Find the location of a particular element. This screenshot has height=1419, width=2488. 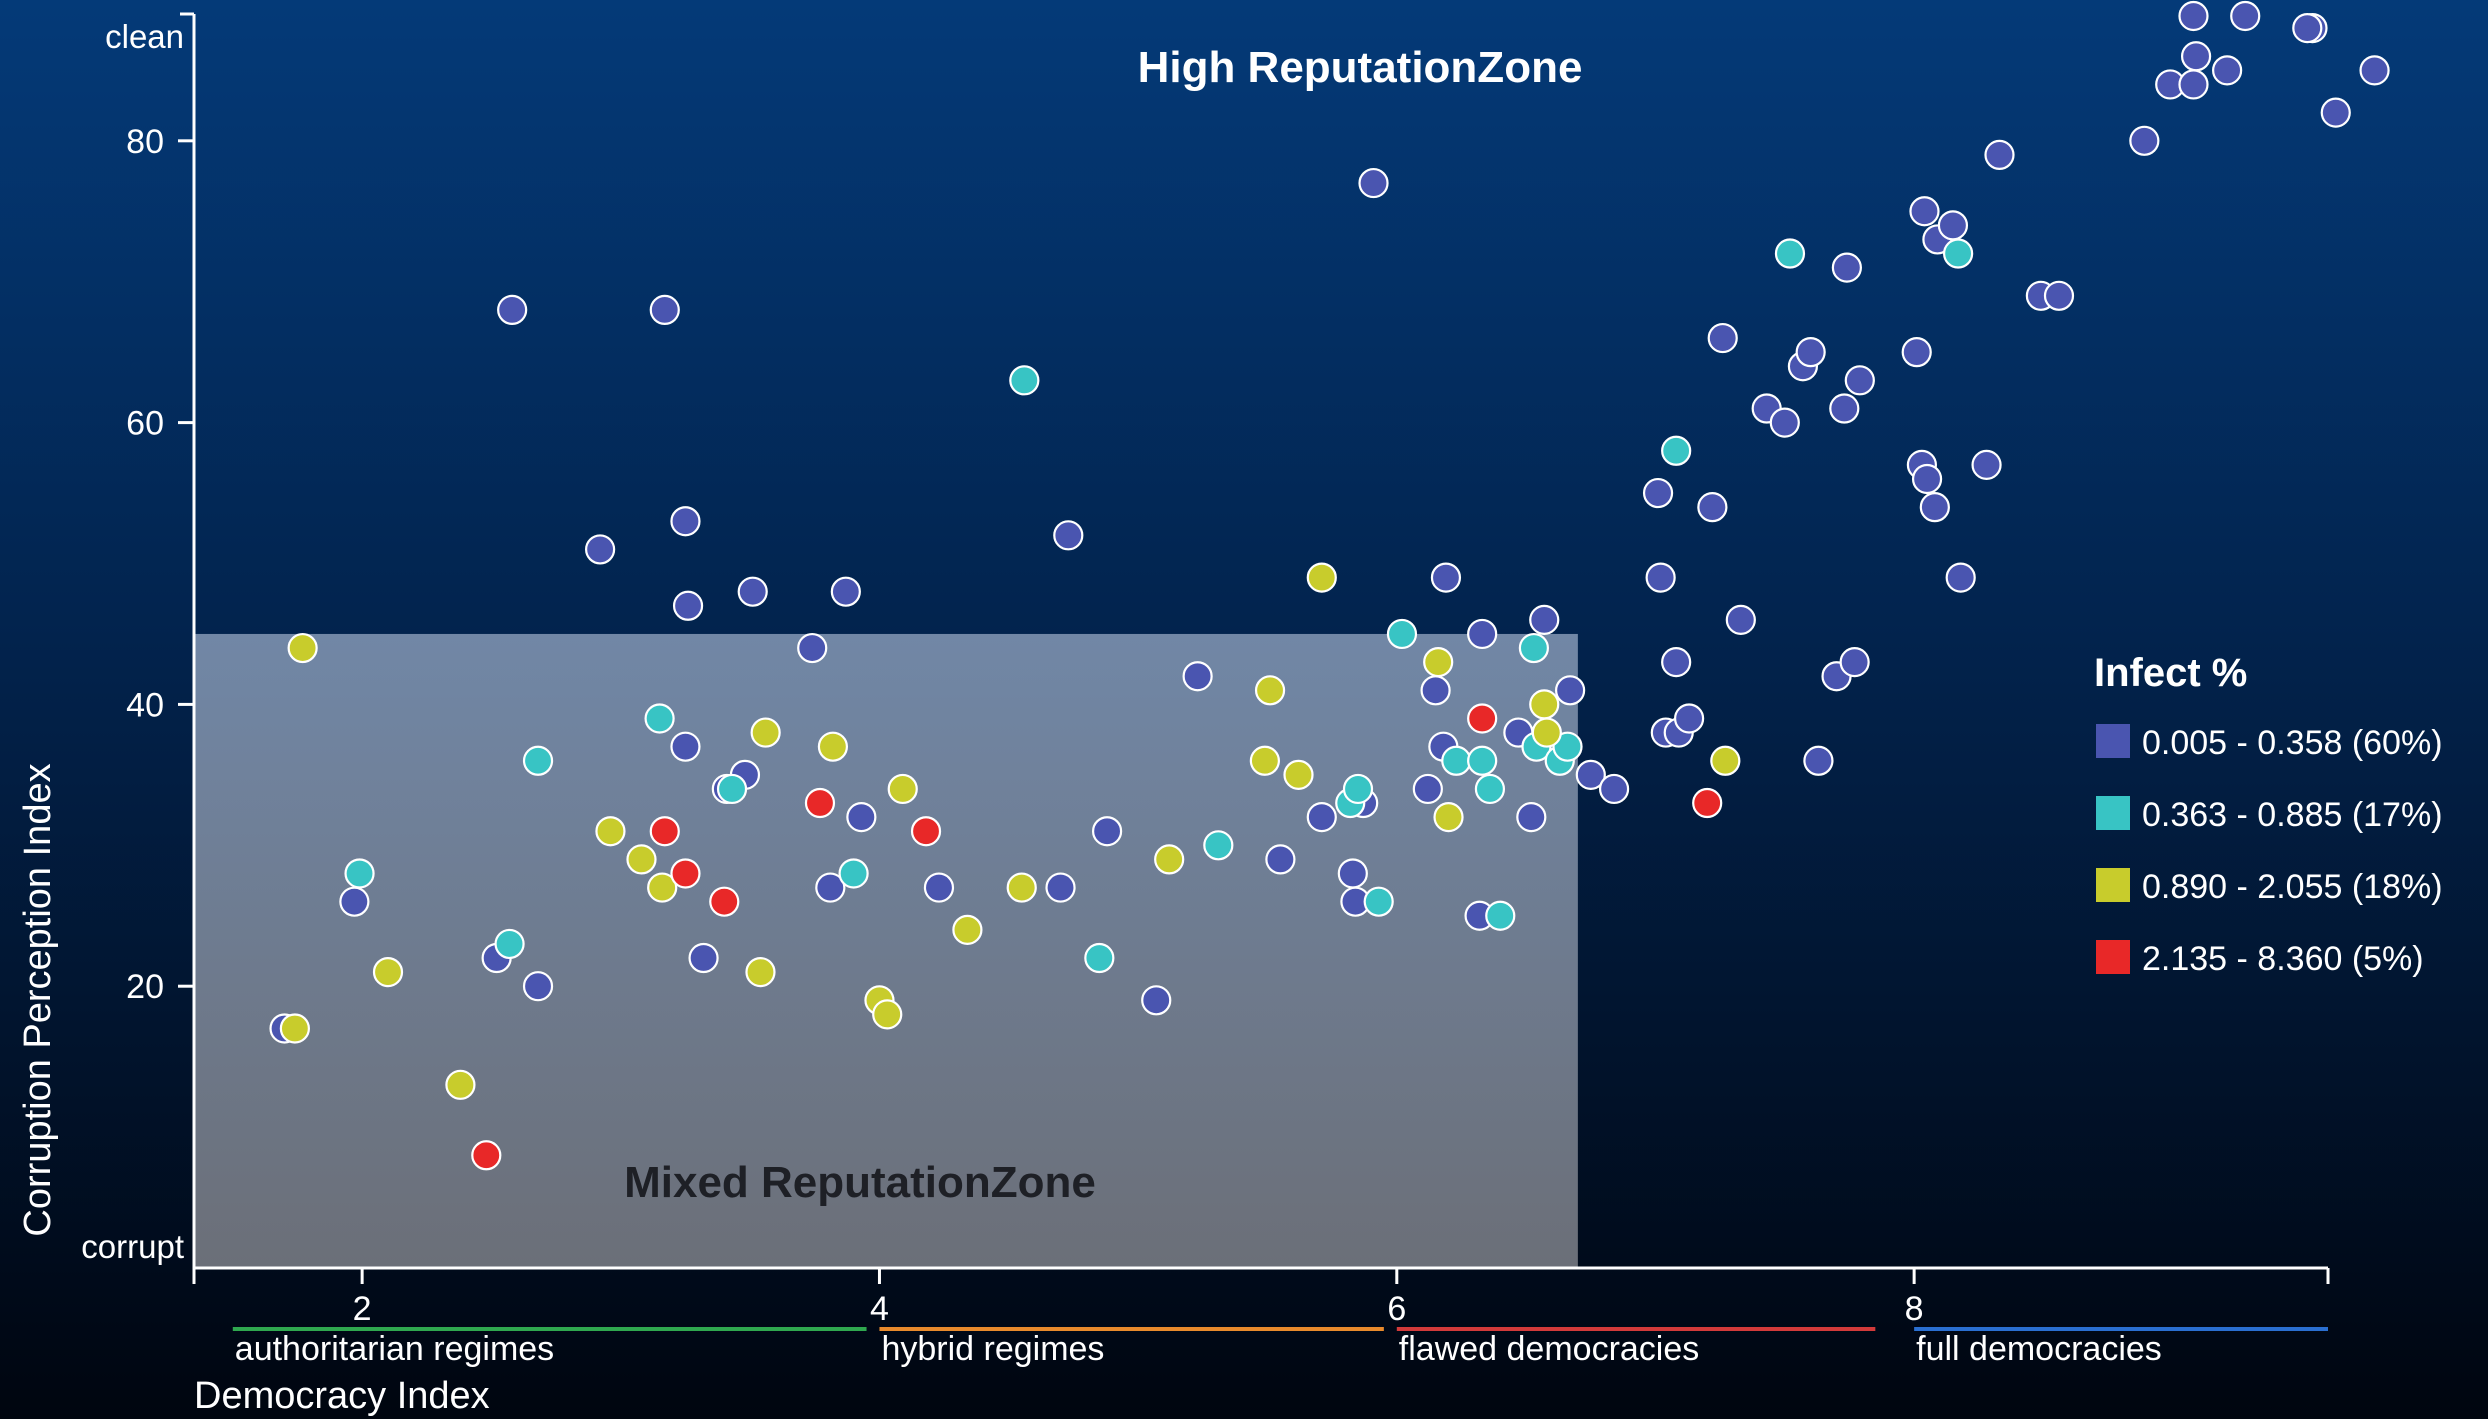

y-tick-label: 40 is located at coordinates (145, 705).